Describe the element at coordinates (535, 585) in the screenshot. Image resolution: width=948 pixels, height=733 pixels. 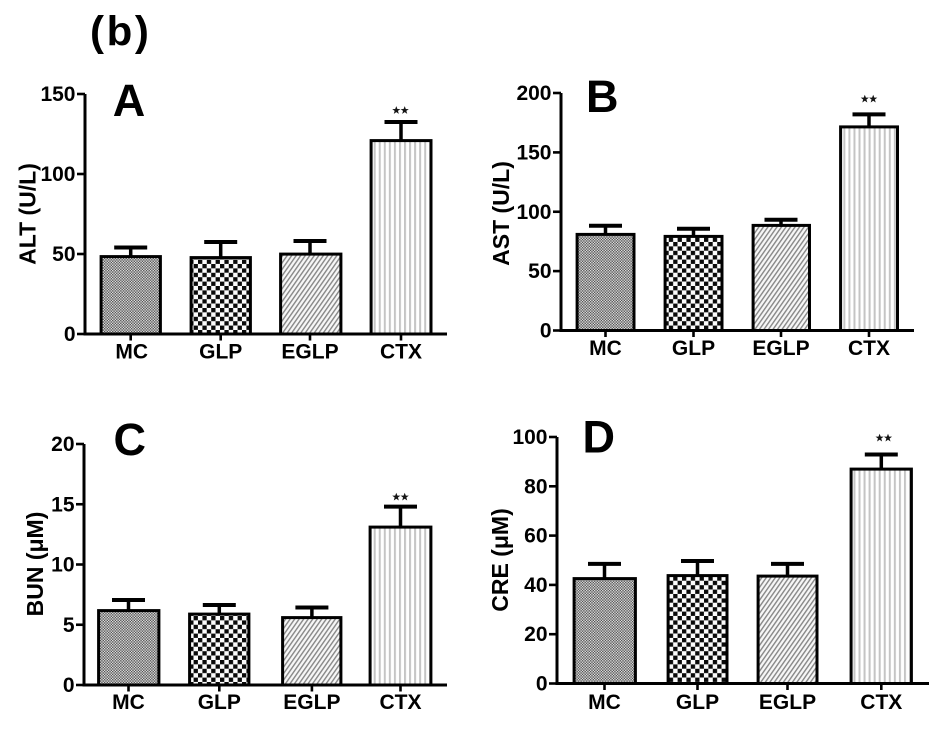
I see `svg-text: 40` at that location.